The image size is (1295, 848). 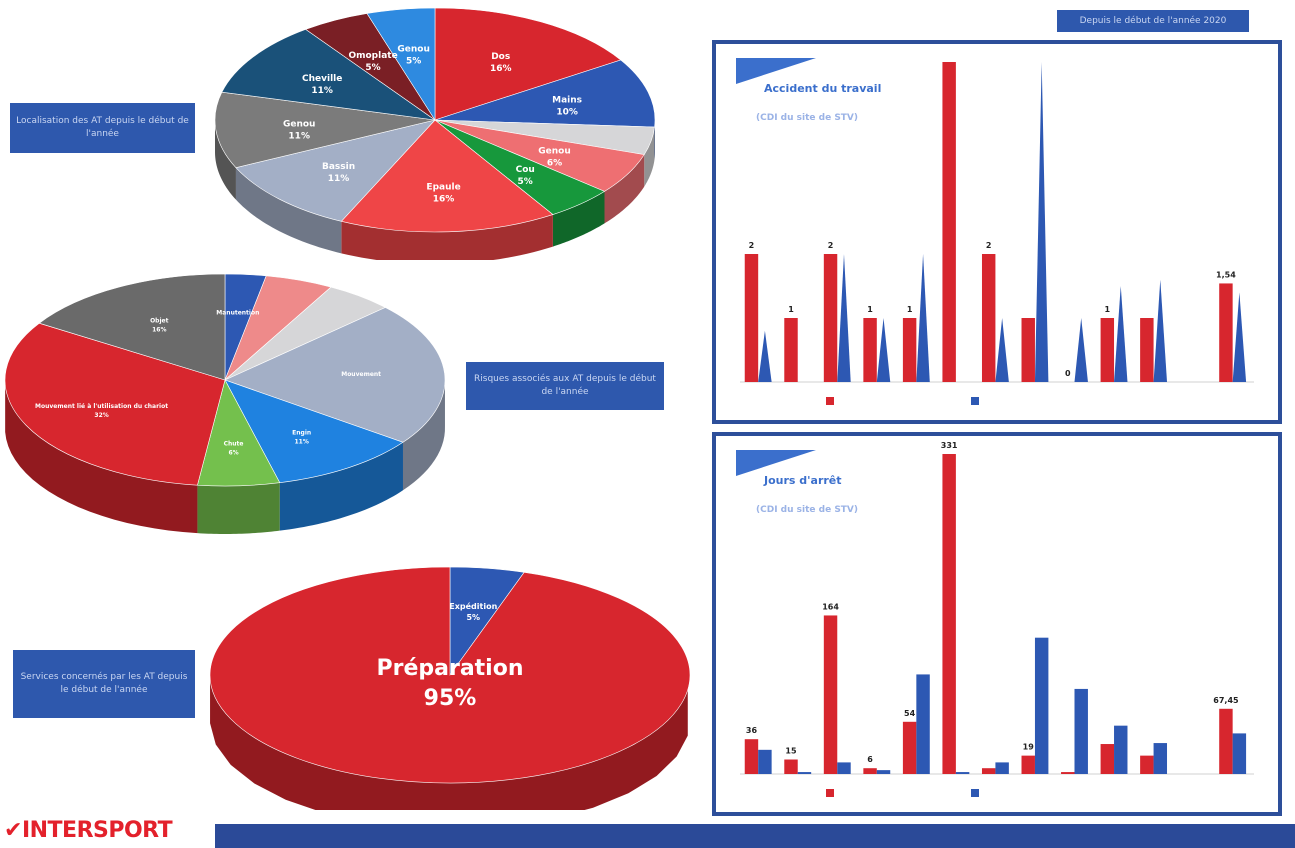 I want to click on pie-label-7: Objet 16%, so click(x=159, y=325).